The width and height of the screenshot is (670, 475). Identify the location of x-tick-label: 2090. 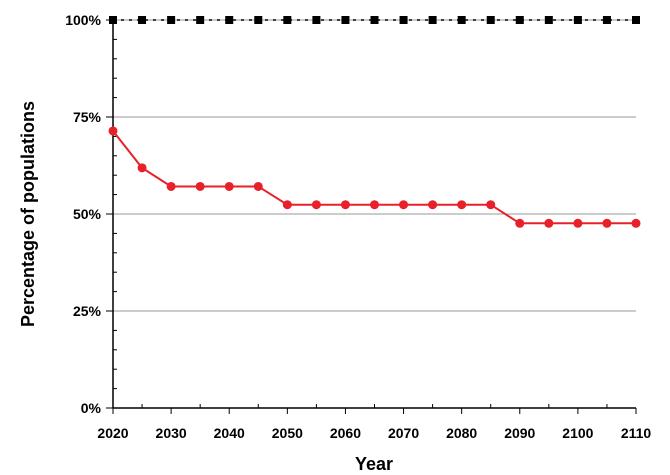
(519, 433).